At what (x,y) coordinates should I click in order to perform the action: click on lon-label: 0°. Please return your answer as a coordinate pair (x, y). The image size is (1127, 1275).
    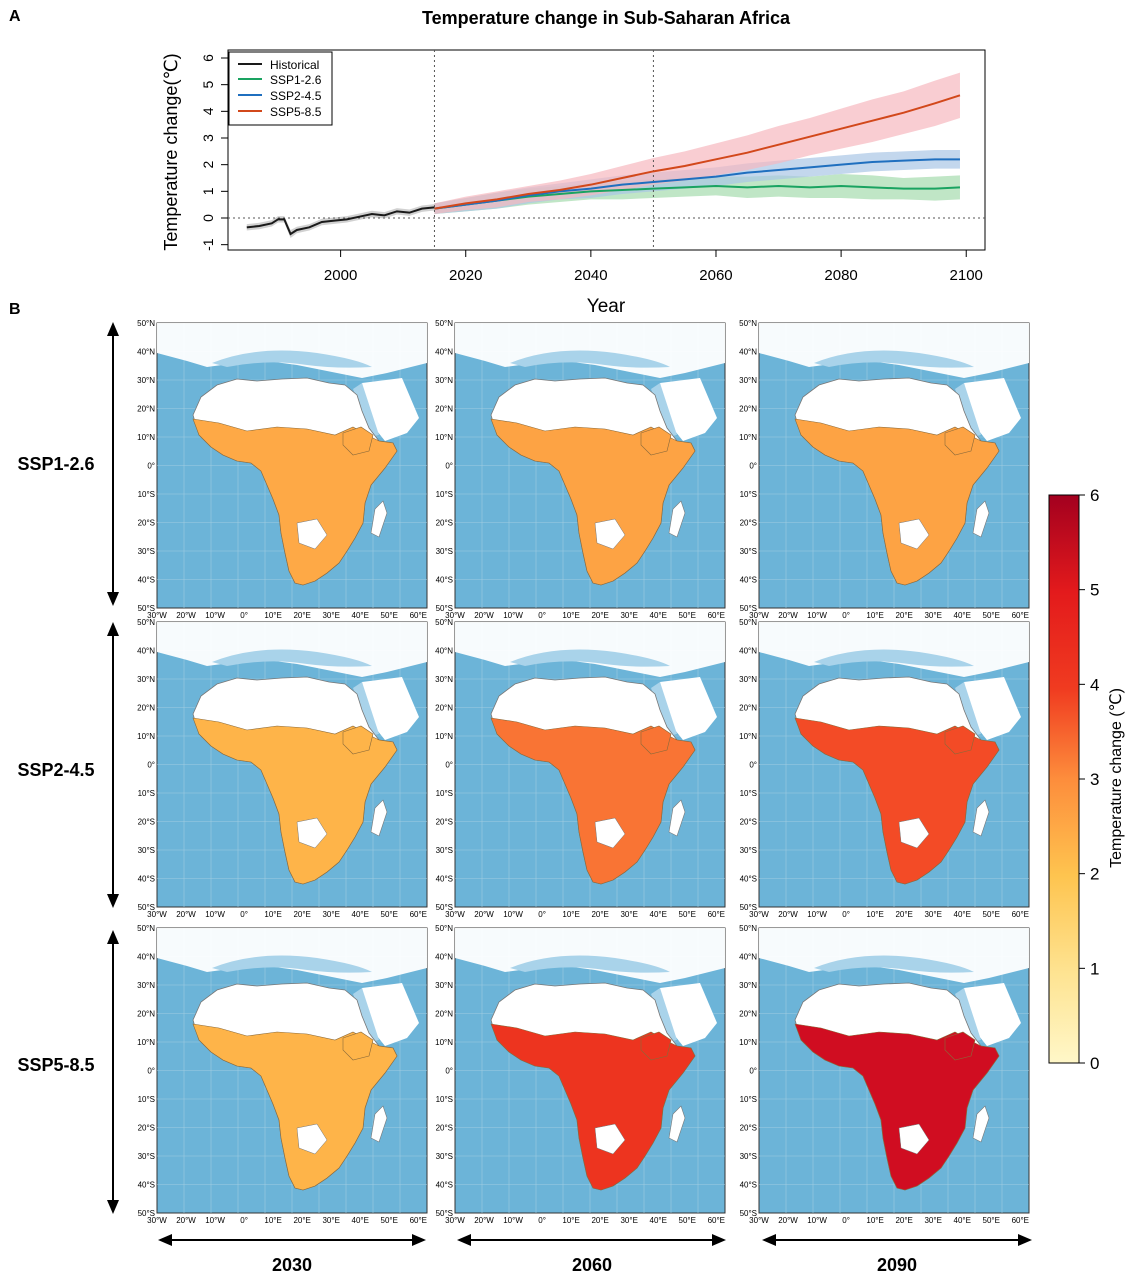
    Looking at the image, I should click on (542, 914).